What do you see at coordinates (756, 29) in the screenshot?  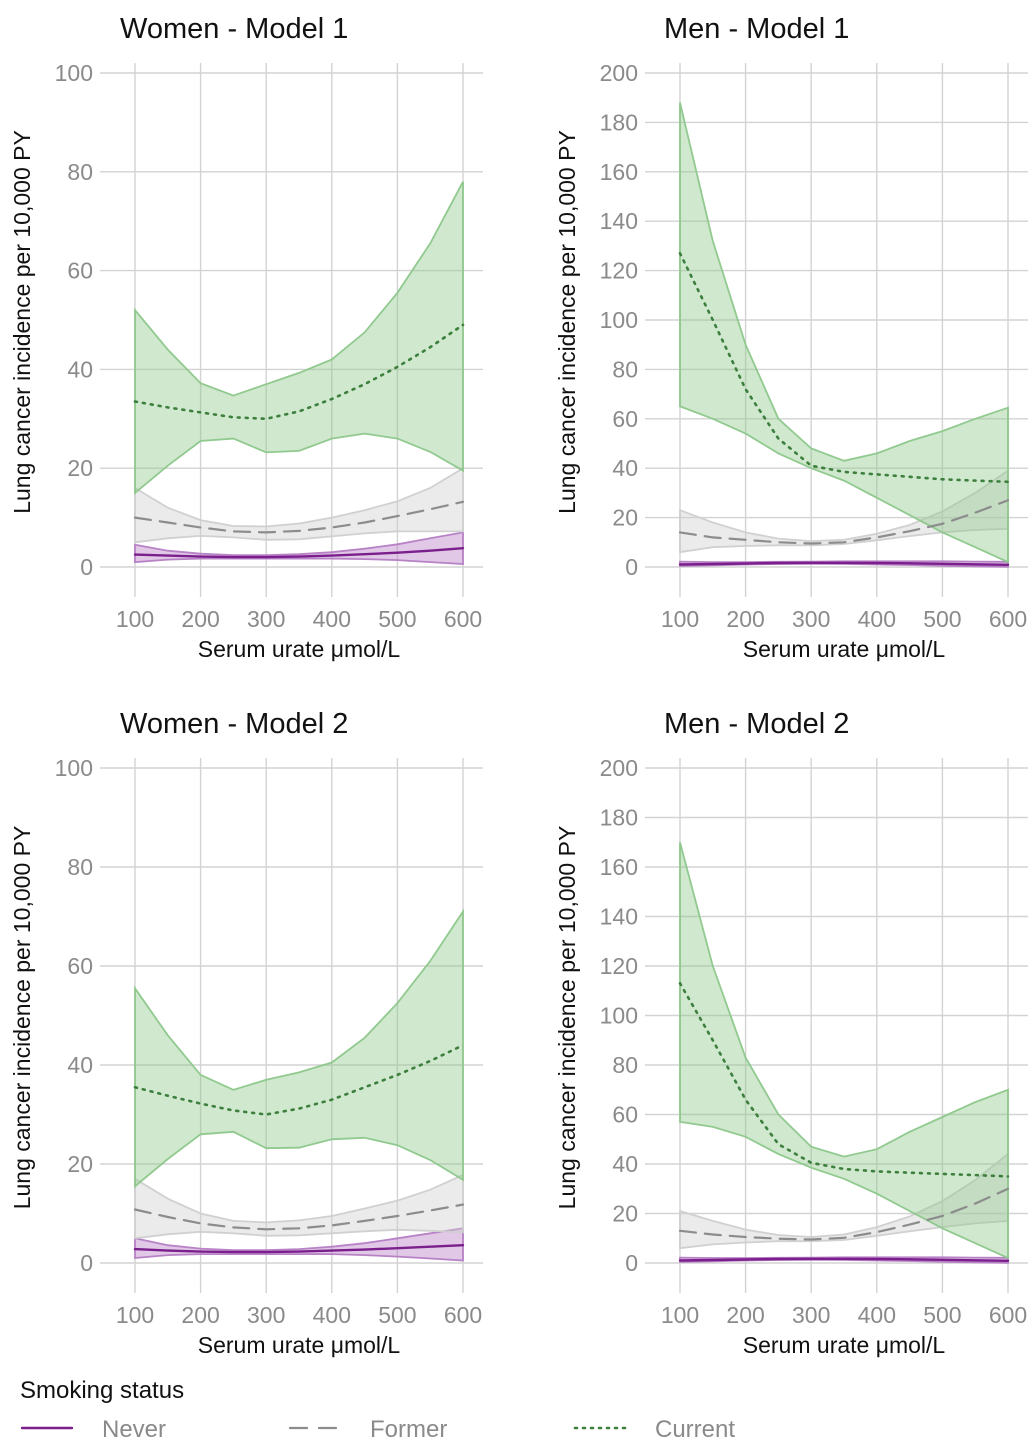 I see `panel-title: Men - Model 1` at bounding box center [756, 29].